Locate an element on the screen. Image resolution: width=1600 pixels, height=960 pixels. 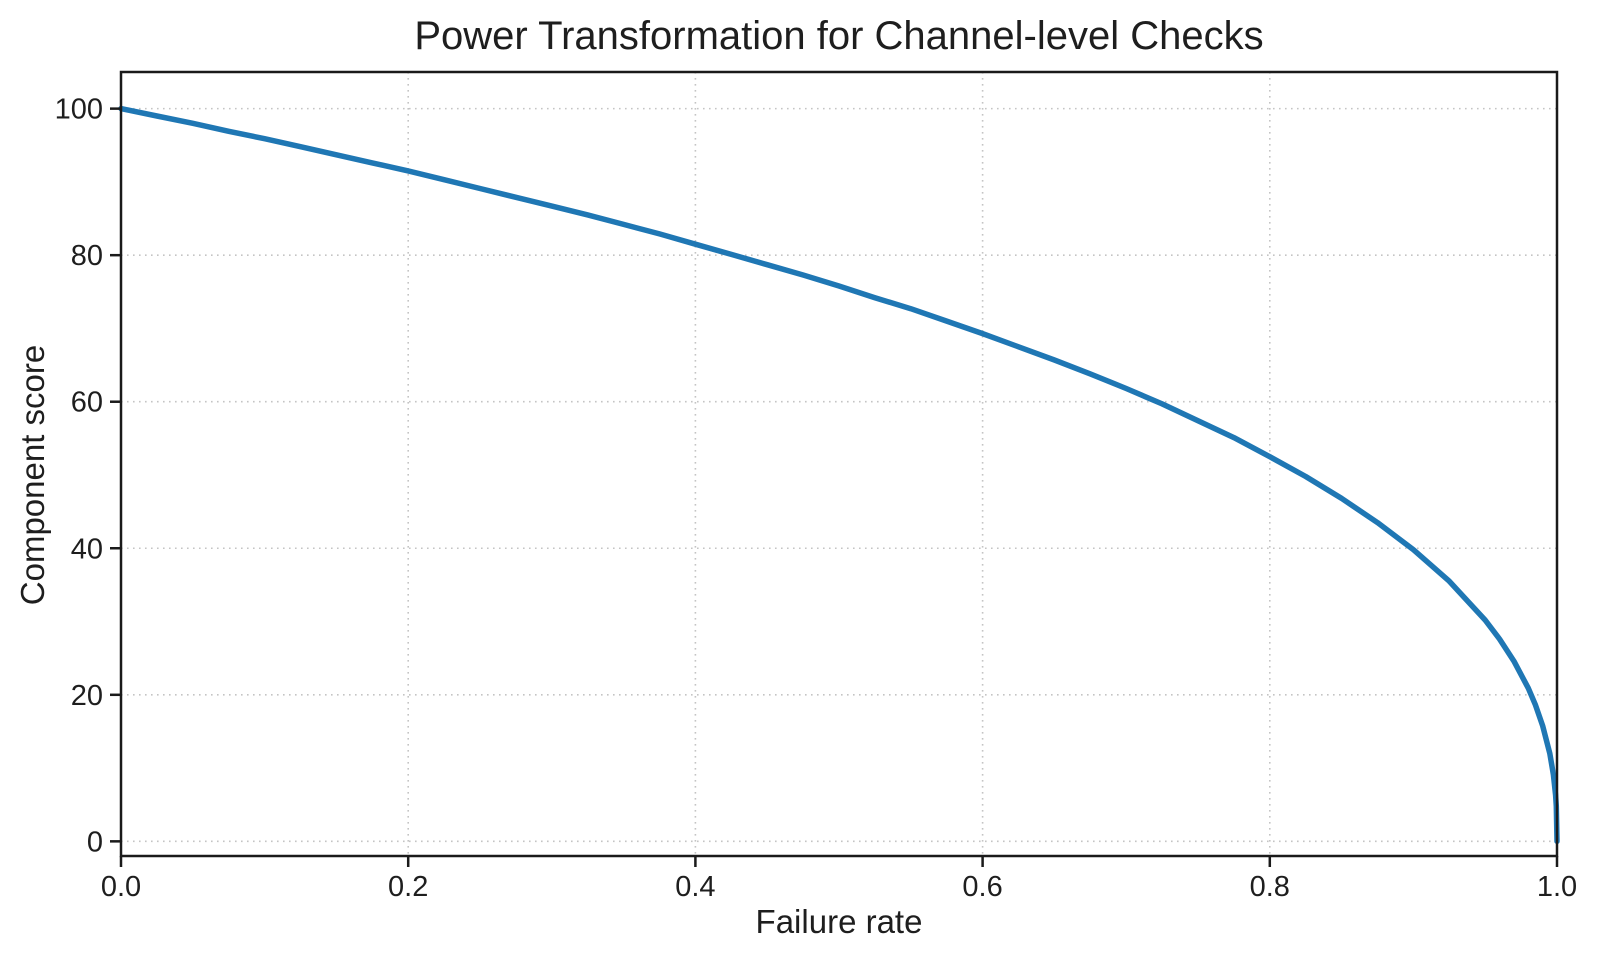
x-tick-label: 0.8 is located at coordinates (1270, 887).